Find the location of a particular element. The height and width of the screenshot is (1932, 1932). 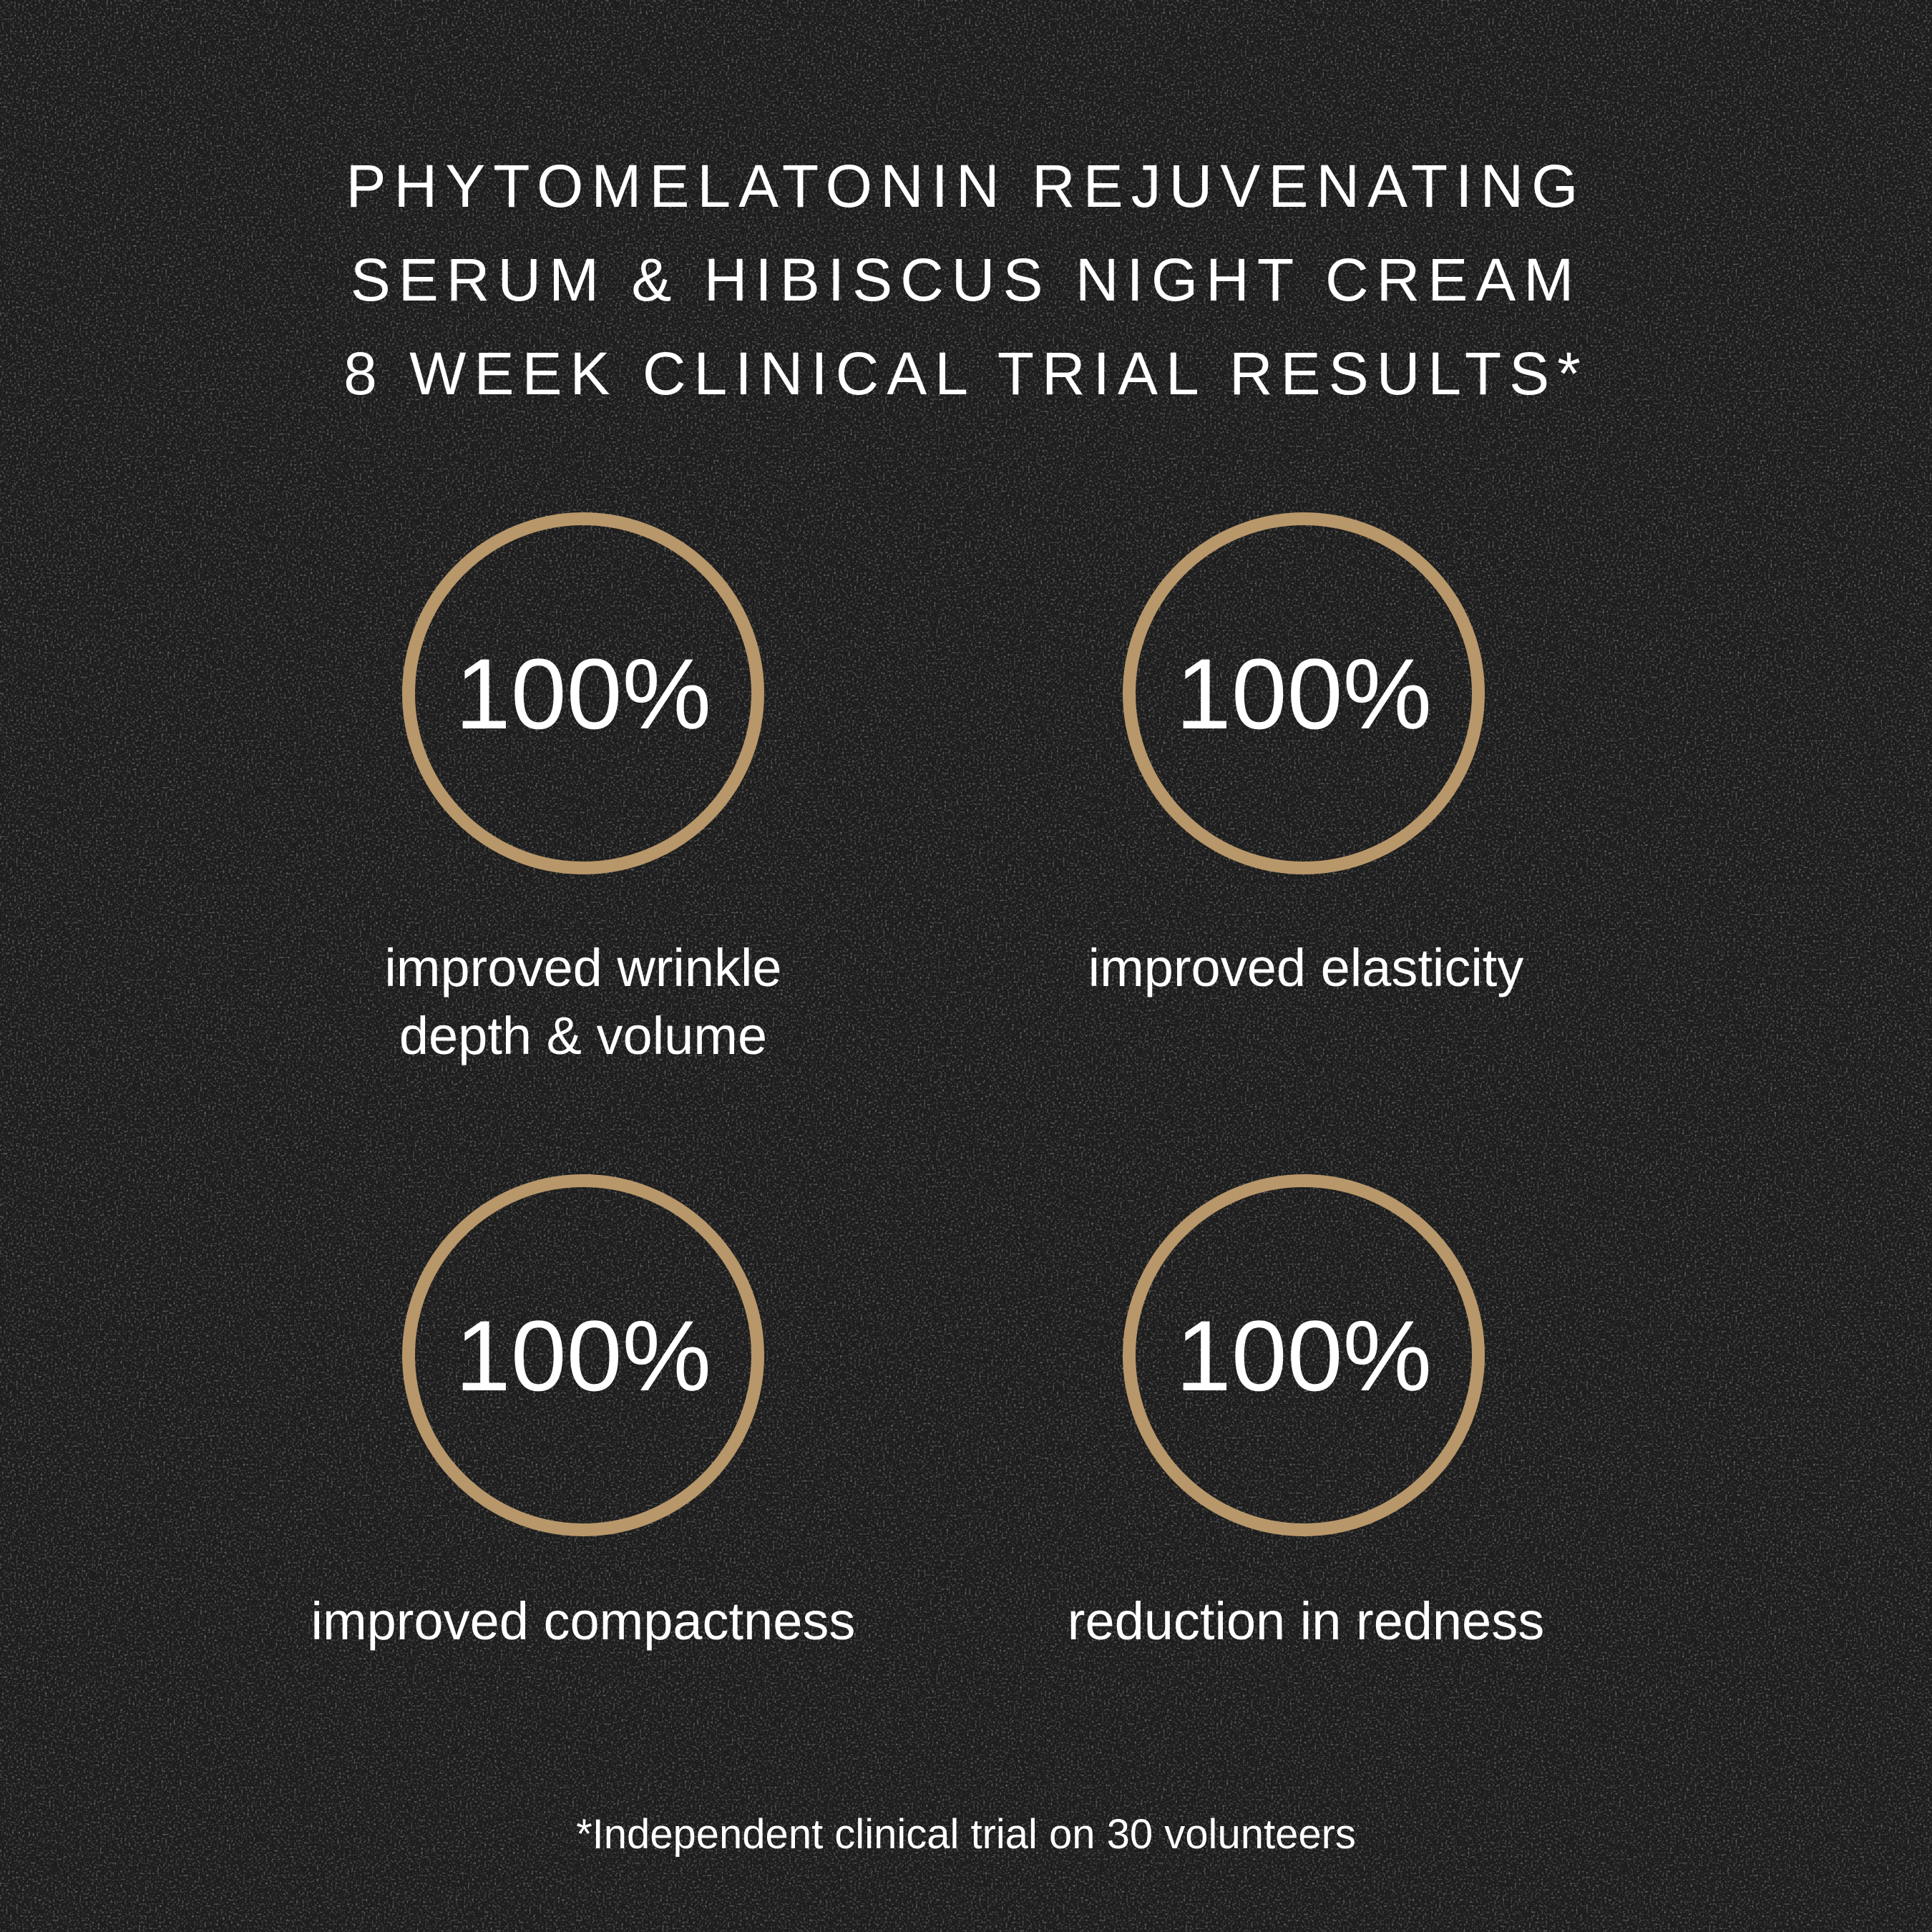

stat-label: improved elasticity is located at coordinates (1305, 968).